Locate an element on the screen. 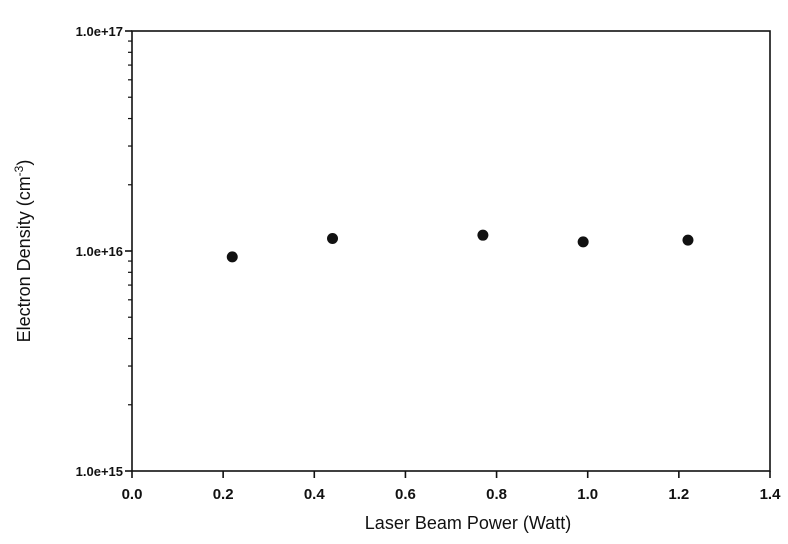 The width and height of the screenshot is (788, 544). y-tick-label: 1.0e+15 is located at coordinates (99, 471).